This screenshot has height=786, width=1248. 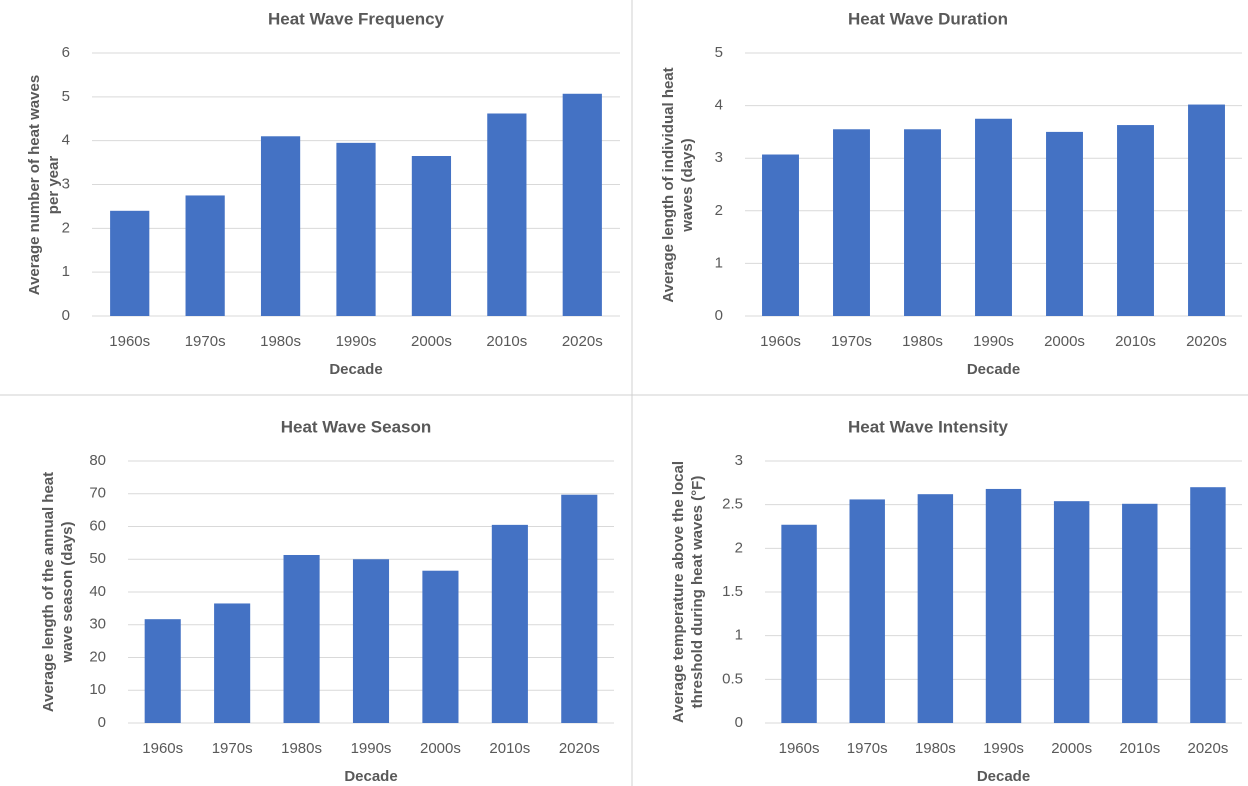 What do you see at coordinates (356, 426) in the screenshot?
I see `chart-title: Heat Wave Season` at bounding box center [356, 426].